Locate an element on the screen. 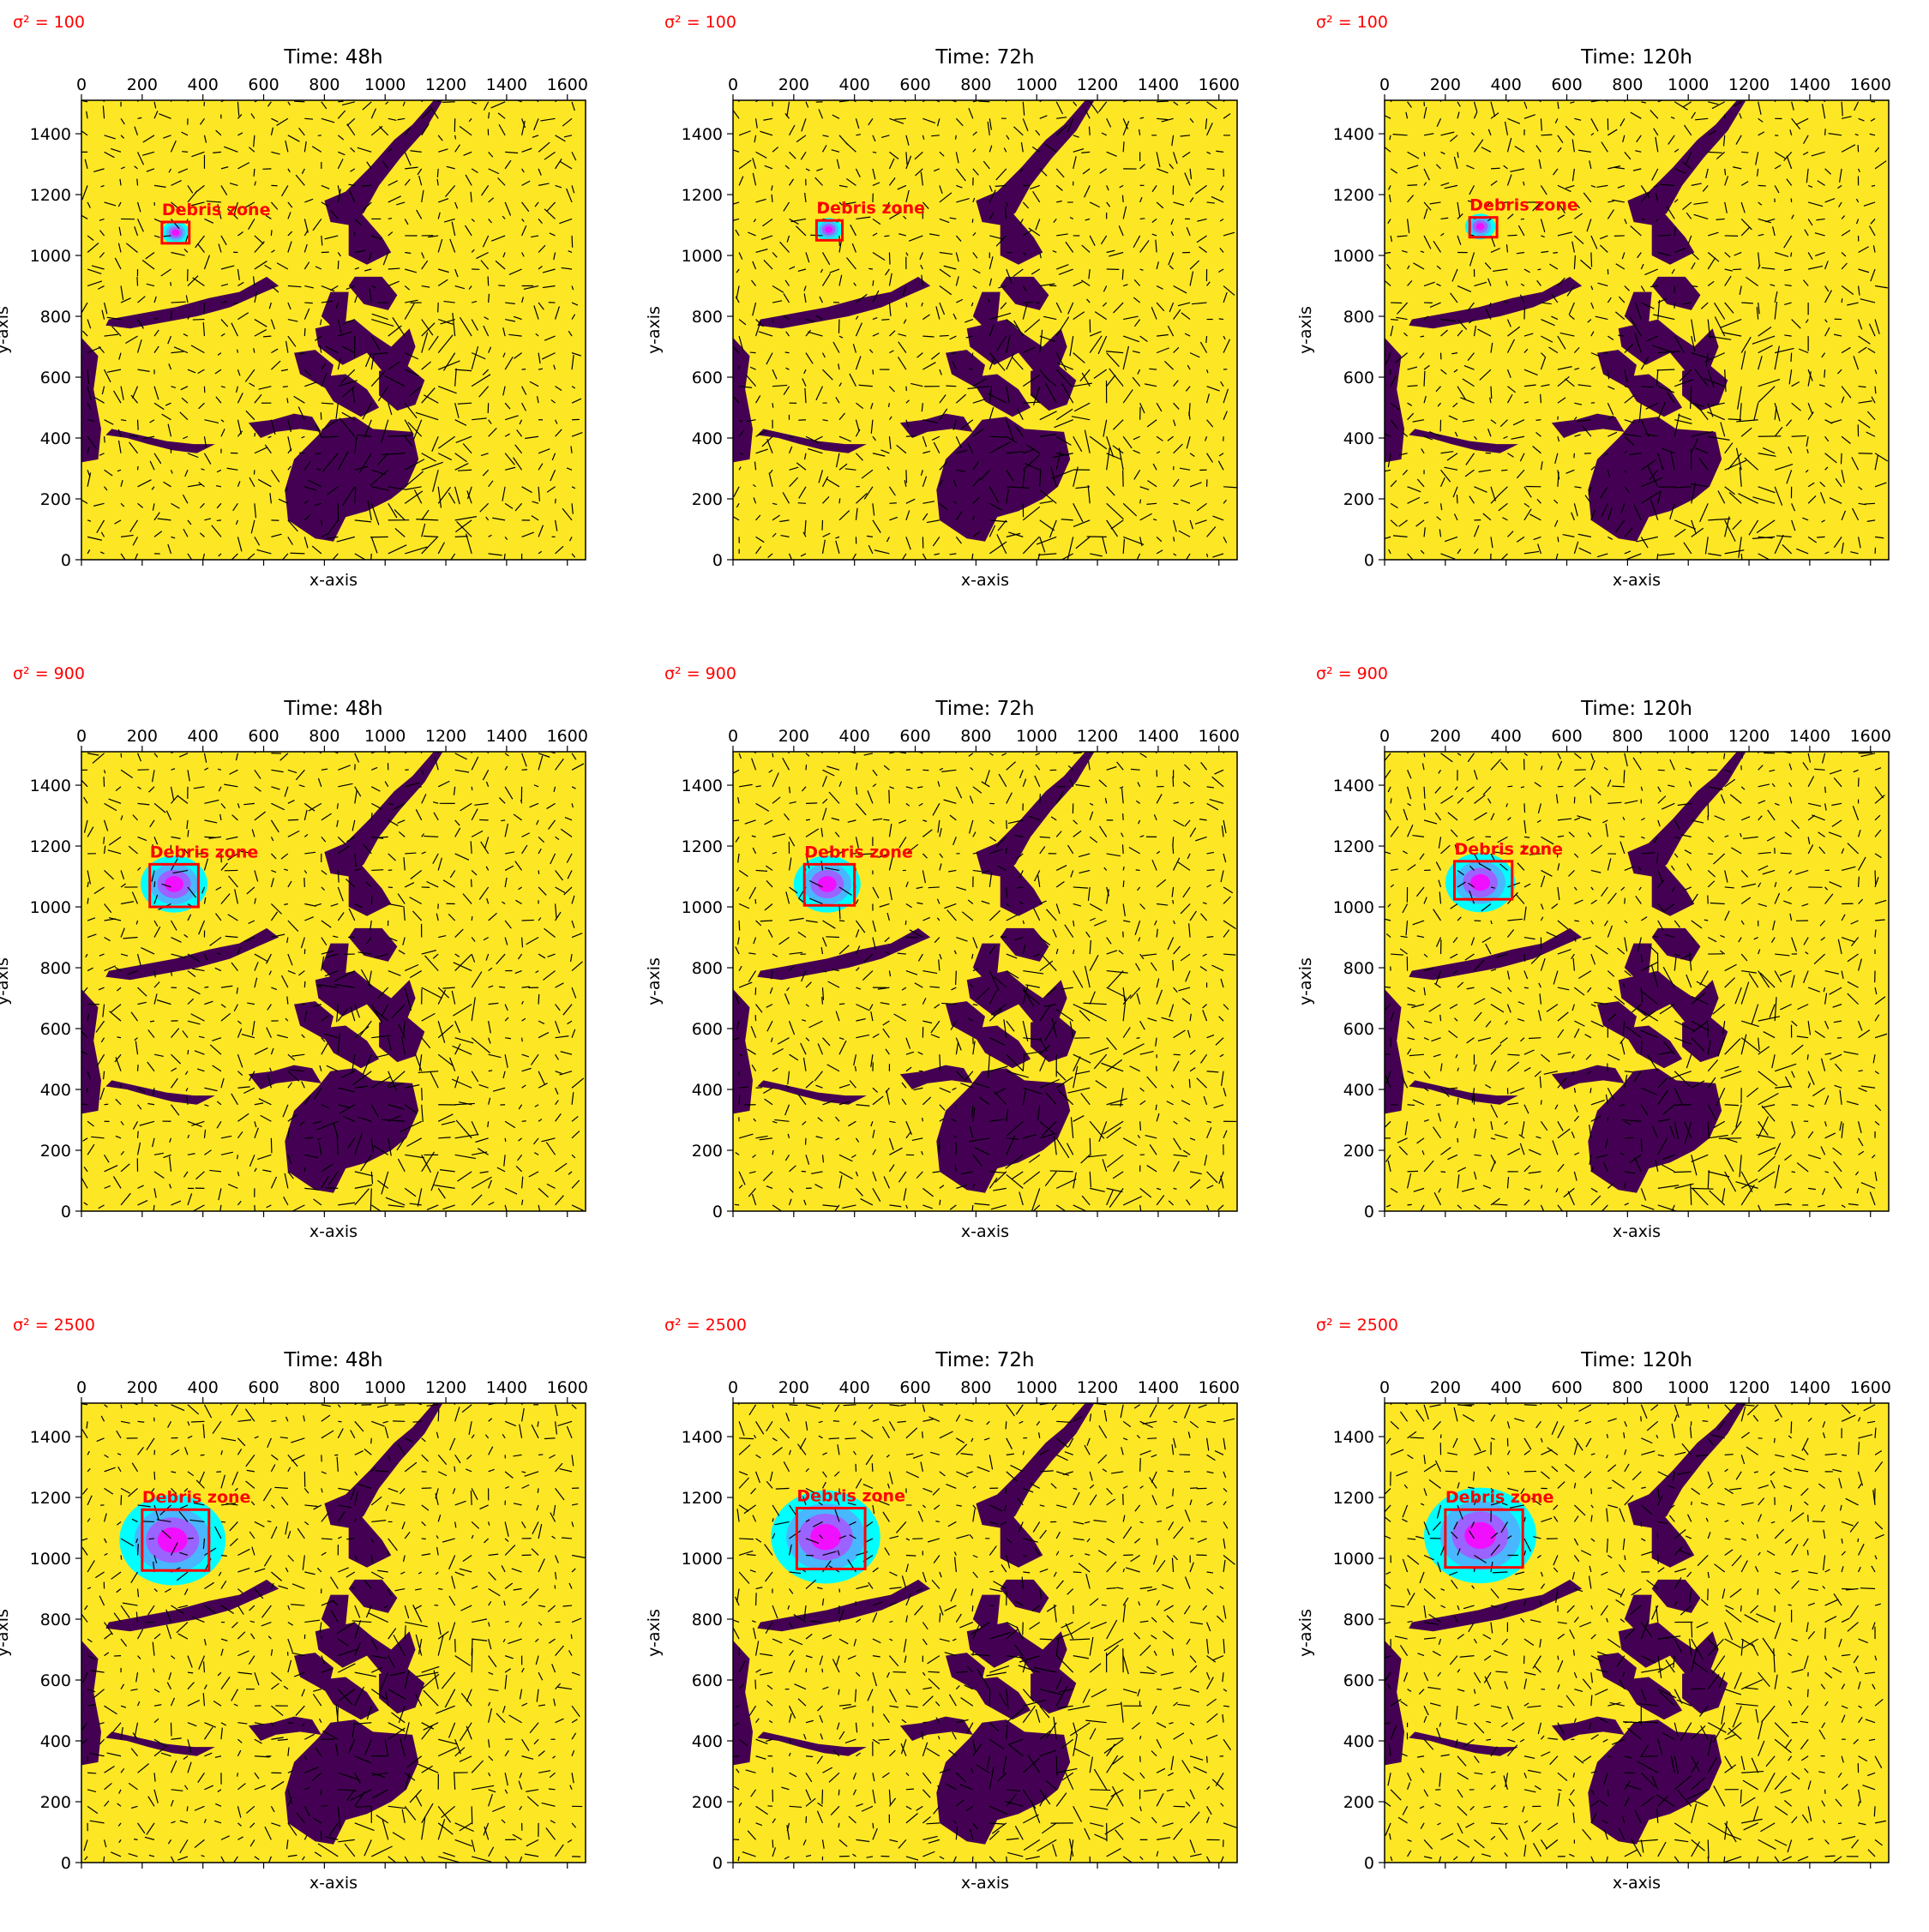 This screenshot has height=1932, width=1929. sigma-label: σ² = 900 is located at coordinates (49, 673).